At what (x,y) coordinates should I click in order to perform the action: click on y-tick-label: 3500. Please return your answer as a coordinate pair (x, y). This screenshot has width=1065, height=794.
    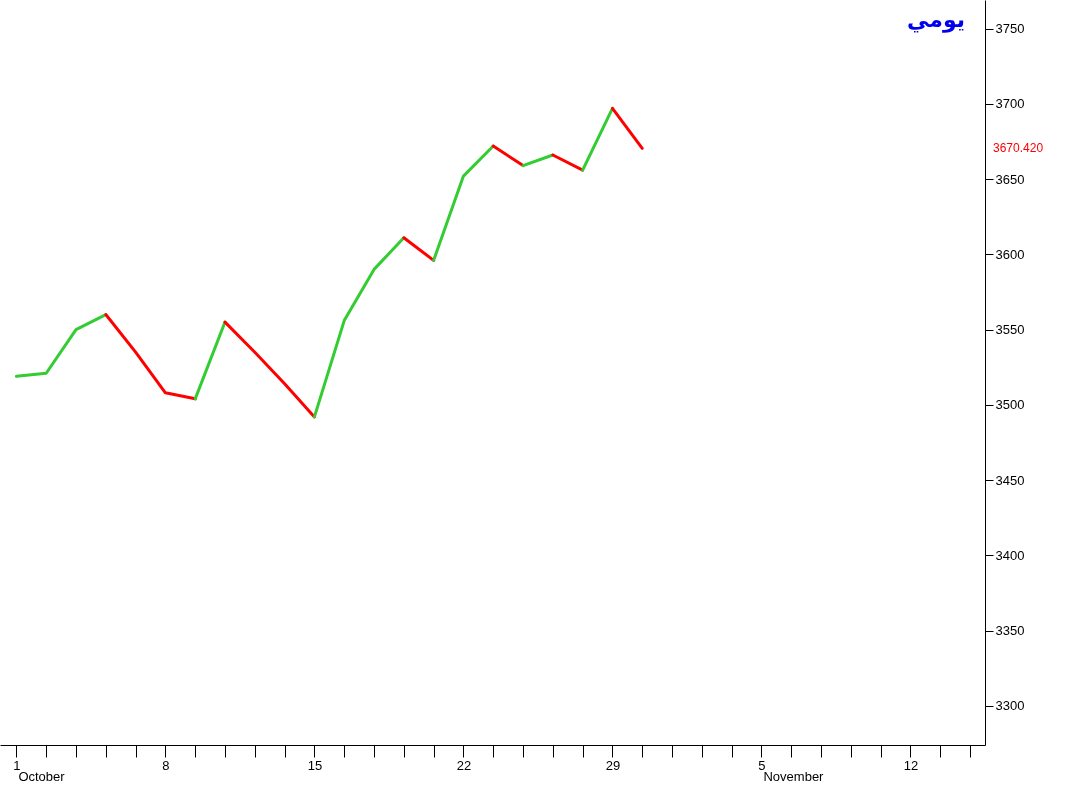
    Looking at the image, I should click on (1010, 405).